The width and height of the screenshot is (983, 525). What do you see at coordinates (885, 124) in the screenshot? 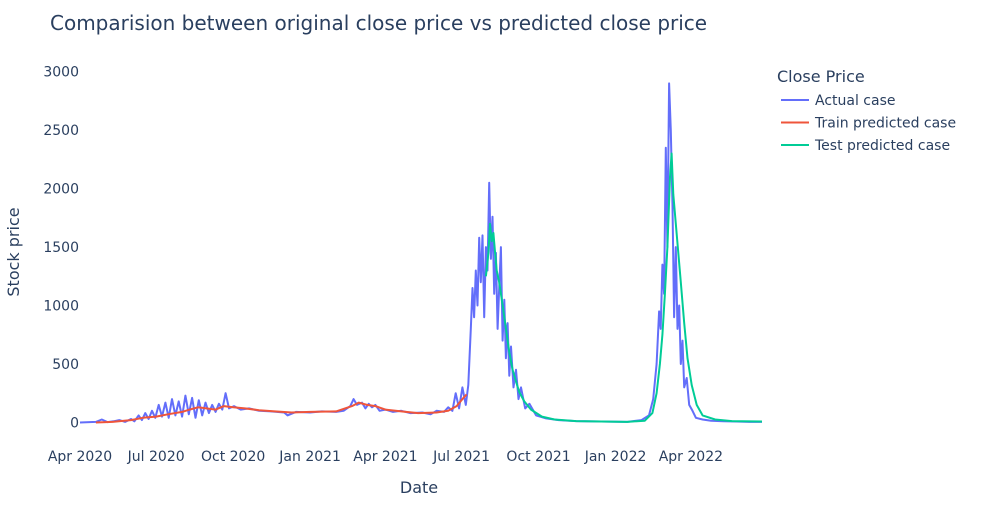
I see `legend-label: Train predicted case` at bounding box center [885, 124].